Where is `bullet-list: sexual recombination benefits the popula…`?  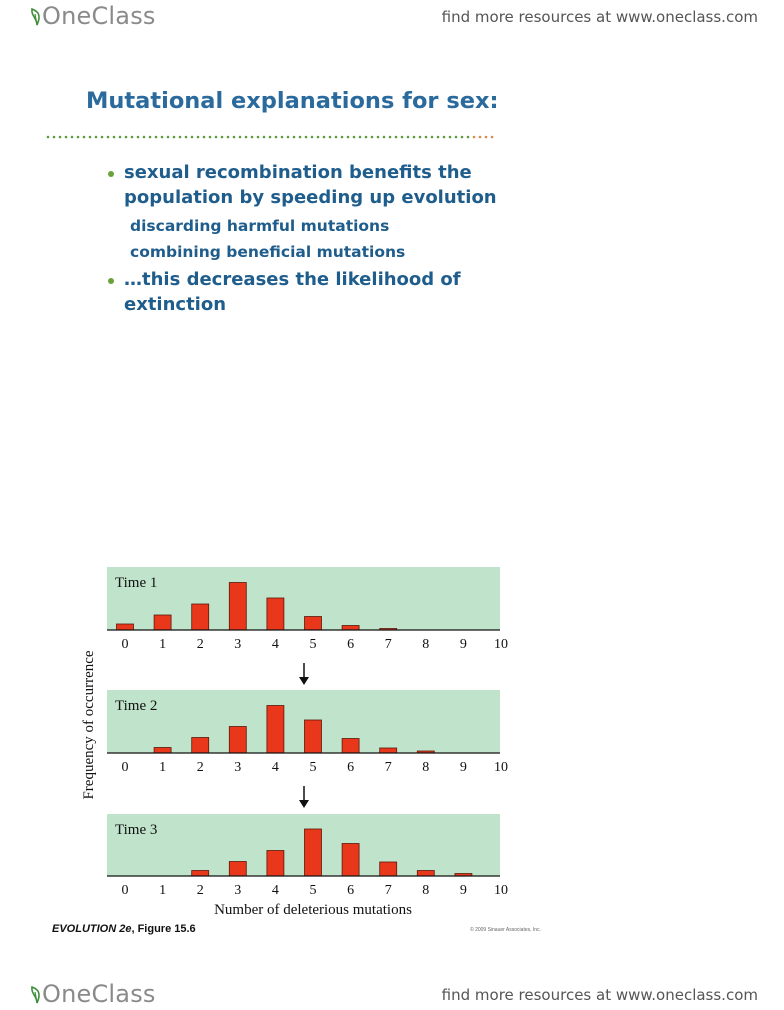
bullet-list: sexual recombination benefits the popula… is located at coordinates (318, 238).